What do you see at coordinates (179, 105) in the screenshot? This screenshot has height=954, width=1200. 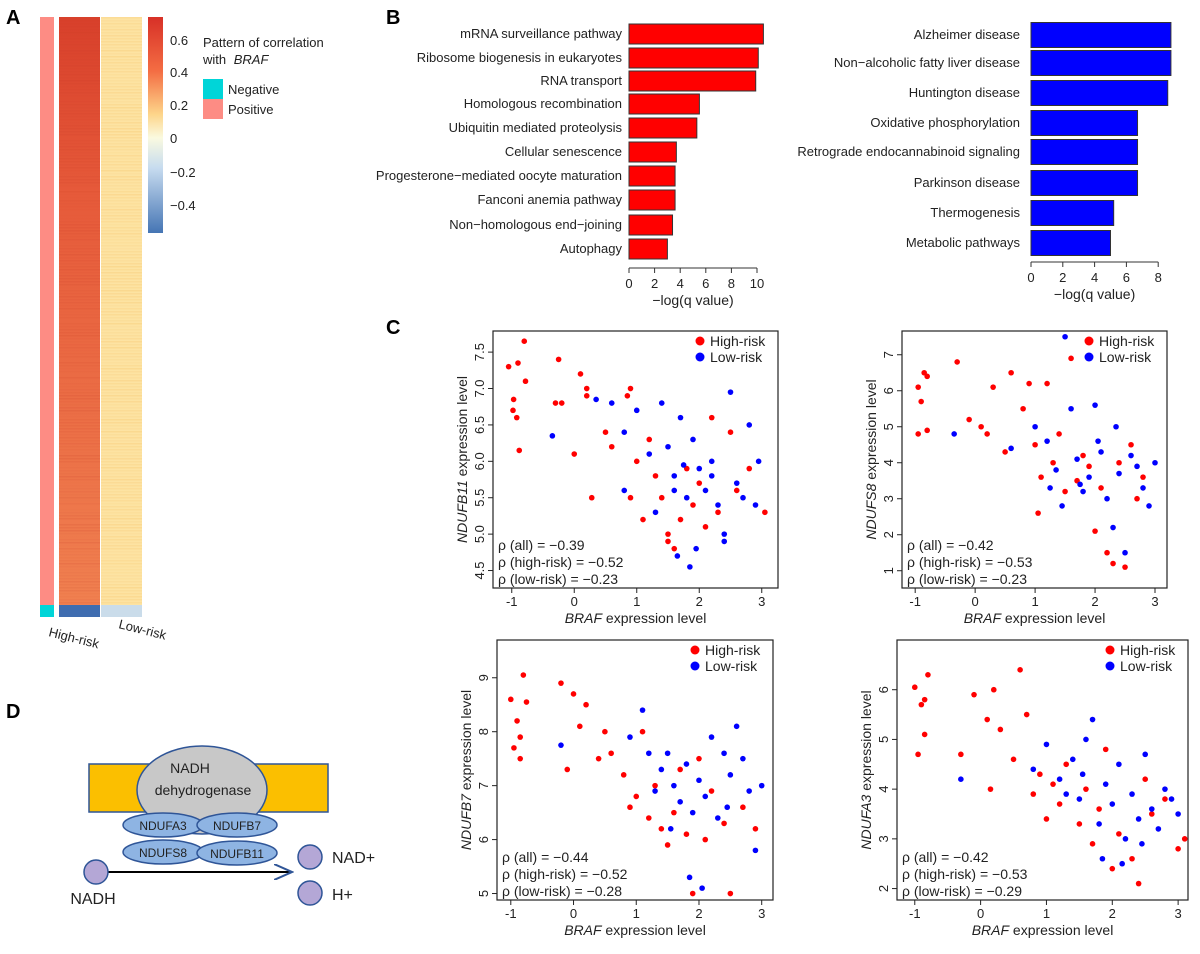 I see `colorbar-tick-label: 0.2` at bounding box center [179, 105].